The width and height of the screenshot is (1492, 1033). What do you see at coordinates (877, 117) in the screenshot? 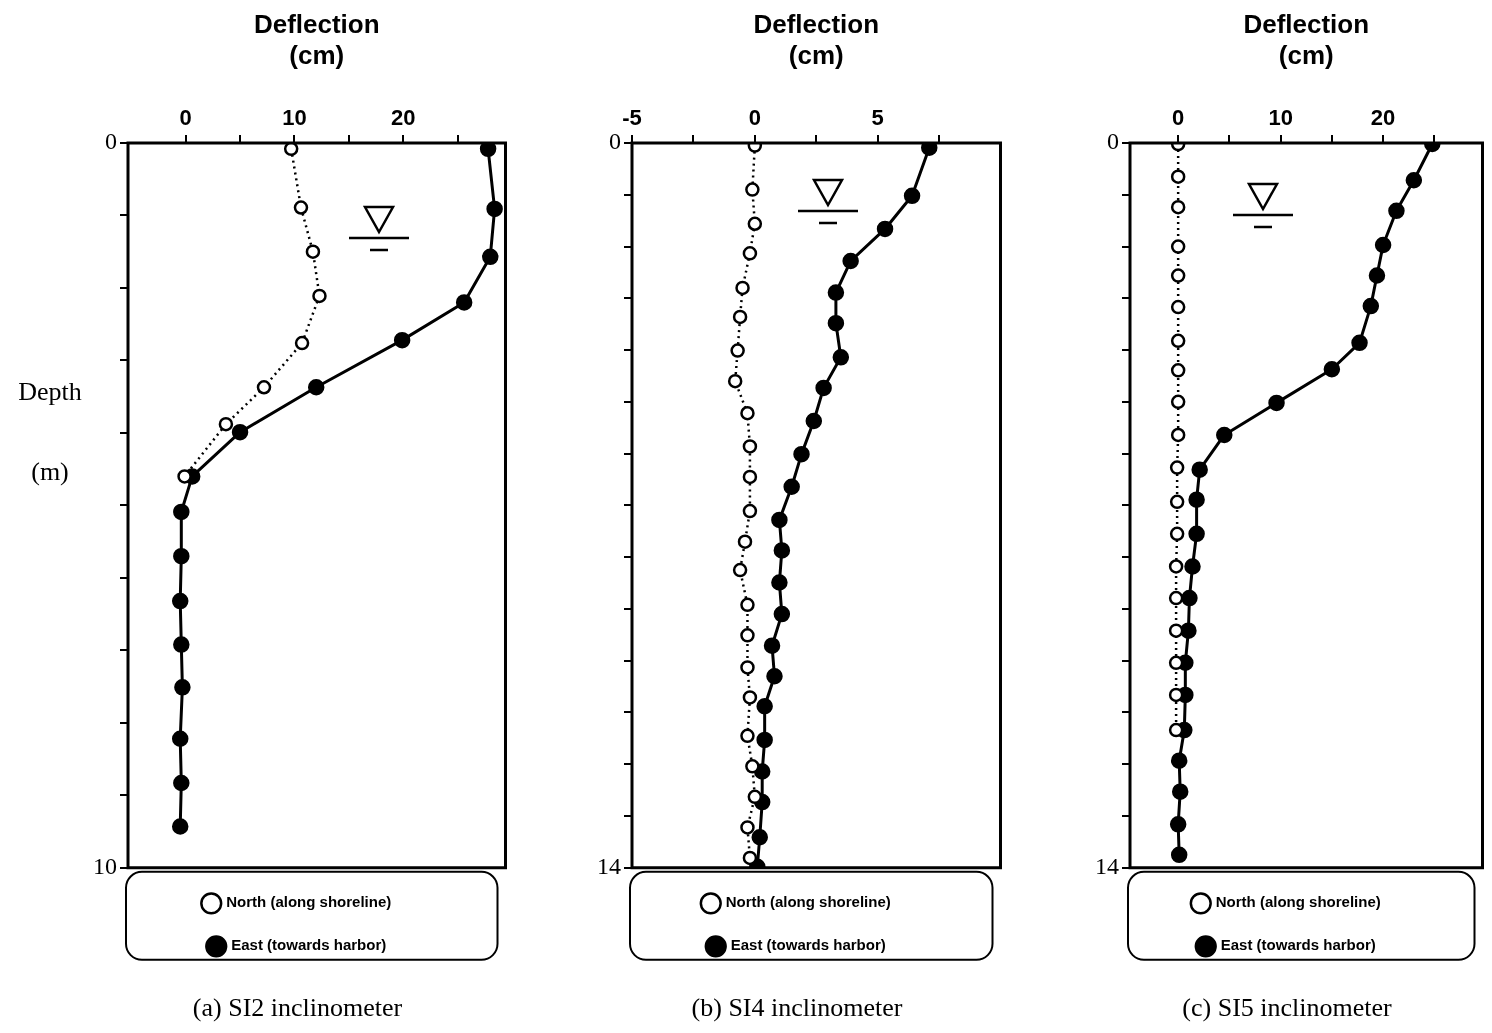
I see `x-tick-label: 5` at bounding box center [877, 117].